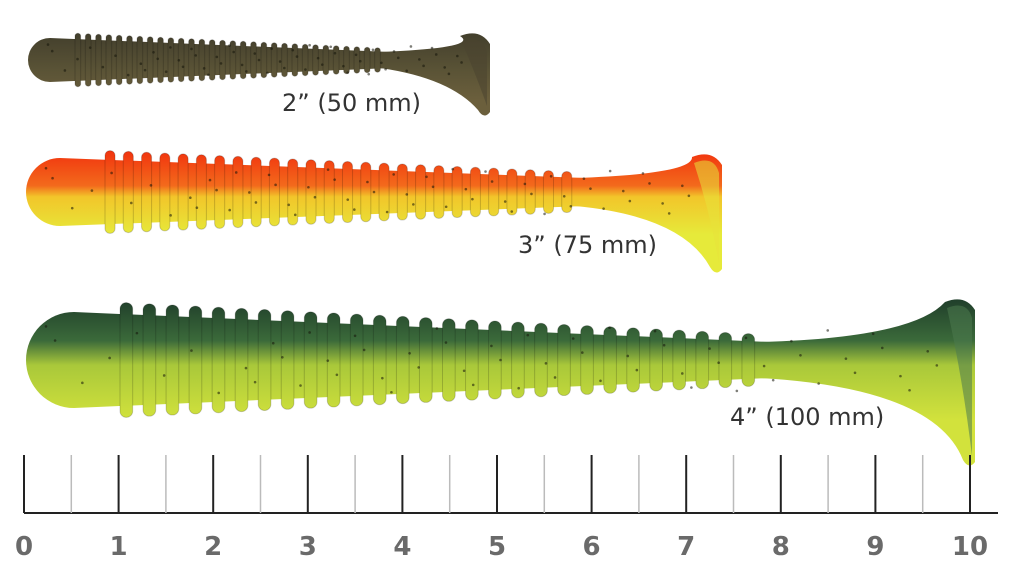 The width and height of the screenshot is (1018, 586). What do you see at coordinates (497, 547) in the screenshot?
I see `ruler-label: 5` at bounding box center [497, 547].